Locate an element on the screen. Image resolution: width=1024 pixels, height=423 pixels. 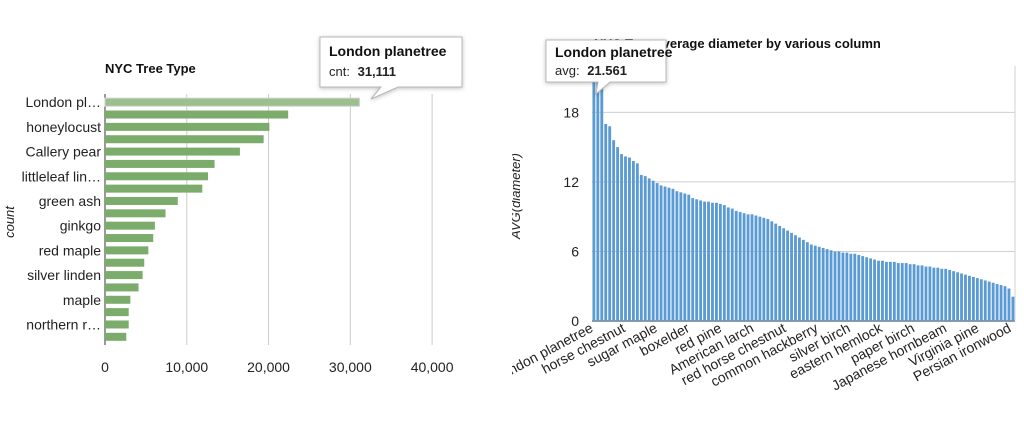
right-tooltip-box is located at coordinates (606, 67).